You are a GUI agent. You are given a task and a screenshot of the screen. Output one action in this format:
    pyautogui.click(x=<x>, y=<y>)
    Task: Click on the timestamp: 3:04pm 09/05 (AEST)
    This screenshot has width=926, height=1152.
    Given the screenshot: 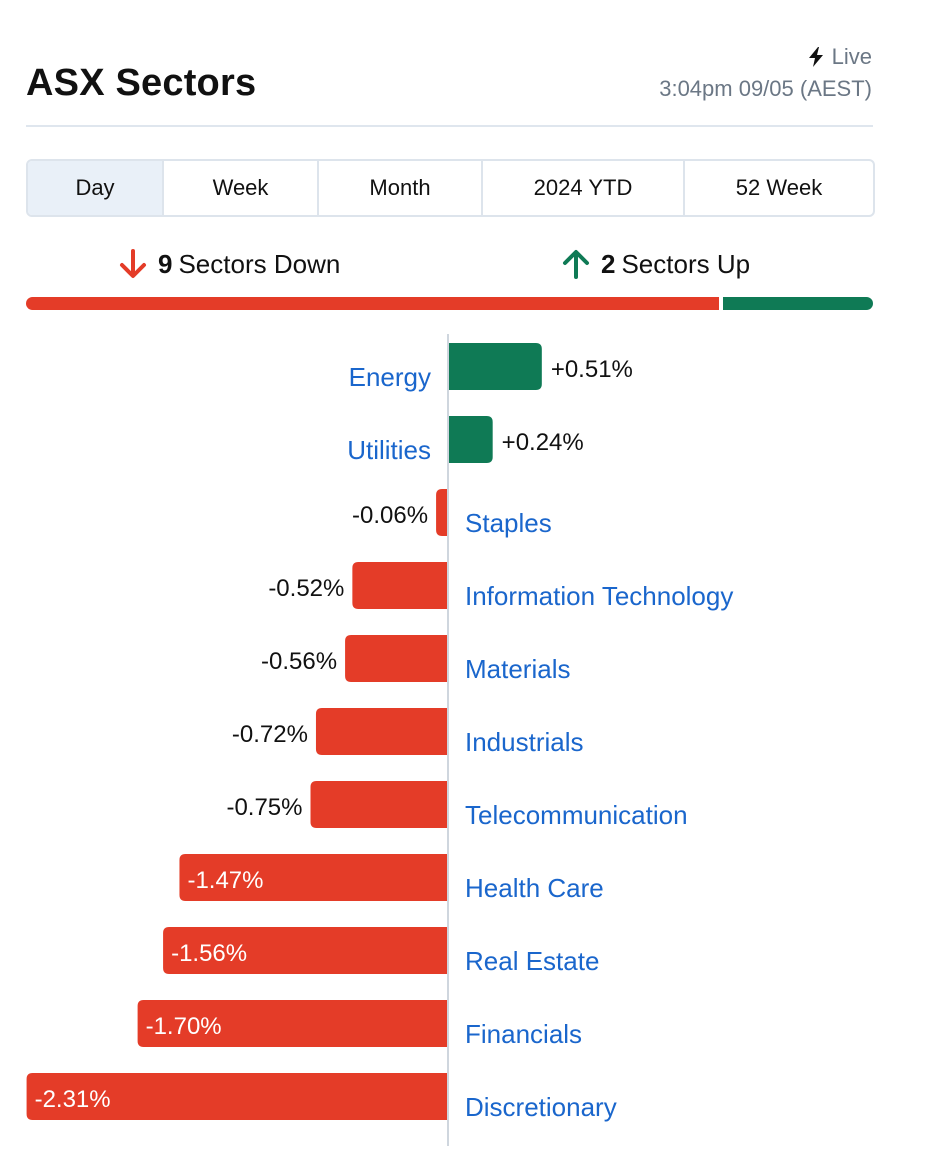 What is the action you would take?
    pyautogui.click(x=765, y=88)
    